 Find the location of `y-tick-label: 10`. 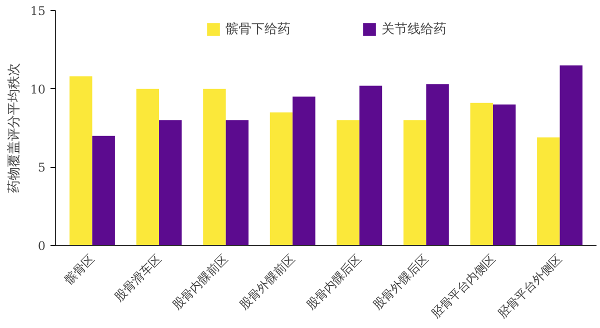

y-tick-label: 10 is located at coordinates (38, 89).